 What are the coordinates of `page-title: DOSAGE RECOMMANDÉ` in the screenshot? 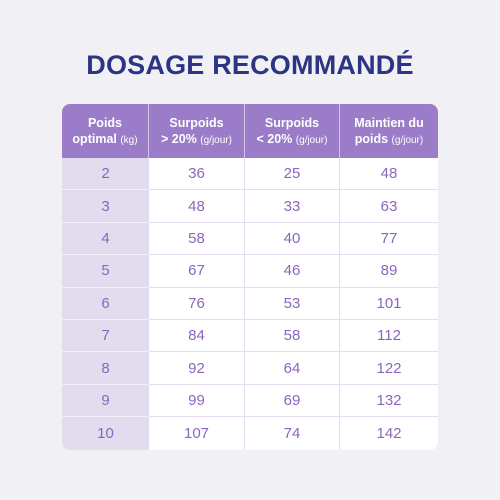 It's located at (250, 65).